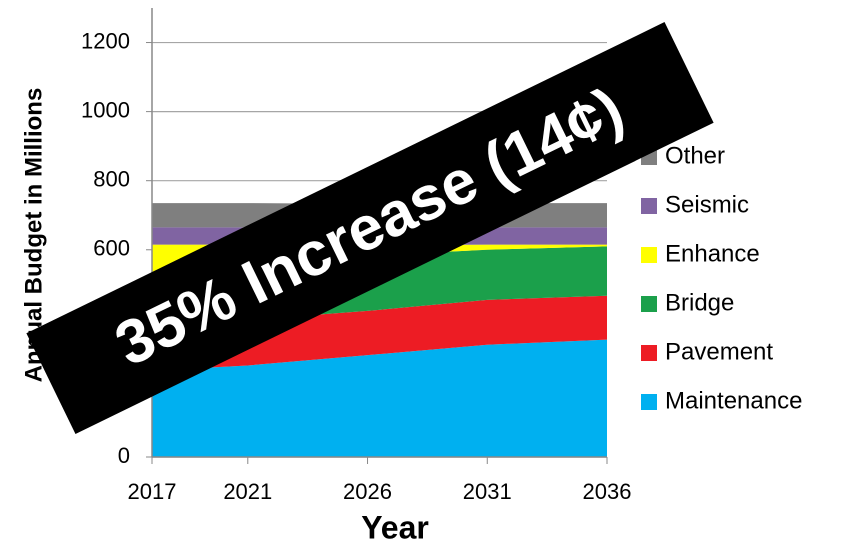 Image resolution: width=859 pixels, height=551 pixels. What do you see at coordinates (733, 400) in the screenshot?
I see `legend-label: Maintenance` at bounding box center [733, 400].